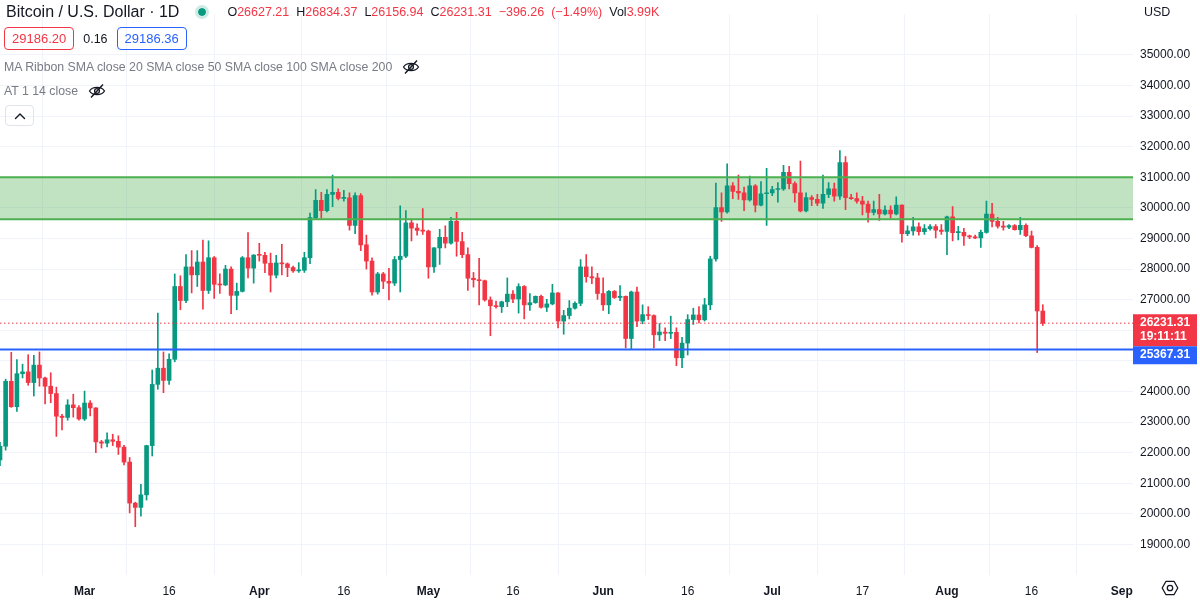 Image resolution: width=1200 pixels, height=605 pixels. Describe the element at coordinates (93, 11) in the screenshot. I see `chart-title: Bitcoin / U.S. Dollar · 1D` at that location.